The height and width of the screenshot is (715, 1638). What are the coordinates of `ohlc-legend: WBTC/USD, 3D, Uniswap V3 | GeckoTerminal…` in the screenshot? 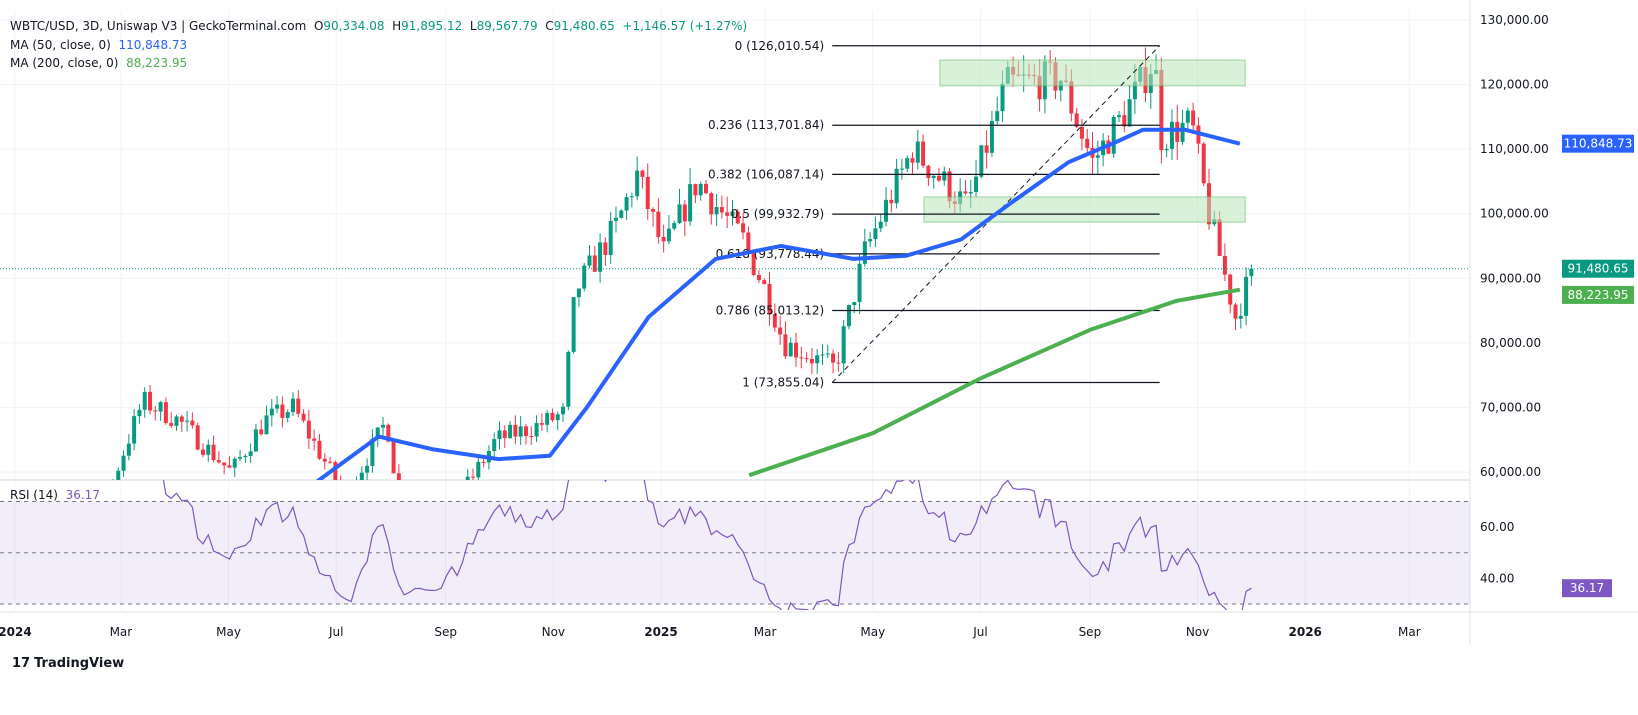 It's located at (379, 26).